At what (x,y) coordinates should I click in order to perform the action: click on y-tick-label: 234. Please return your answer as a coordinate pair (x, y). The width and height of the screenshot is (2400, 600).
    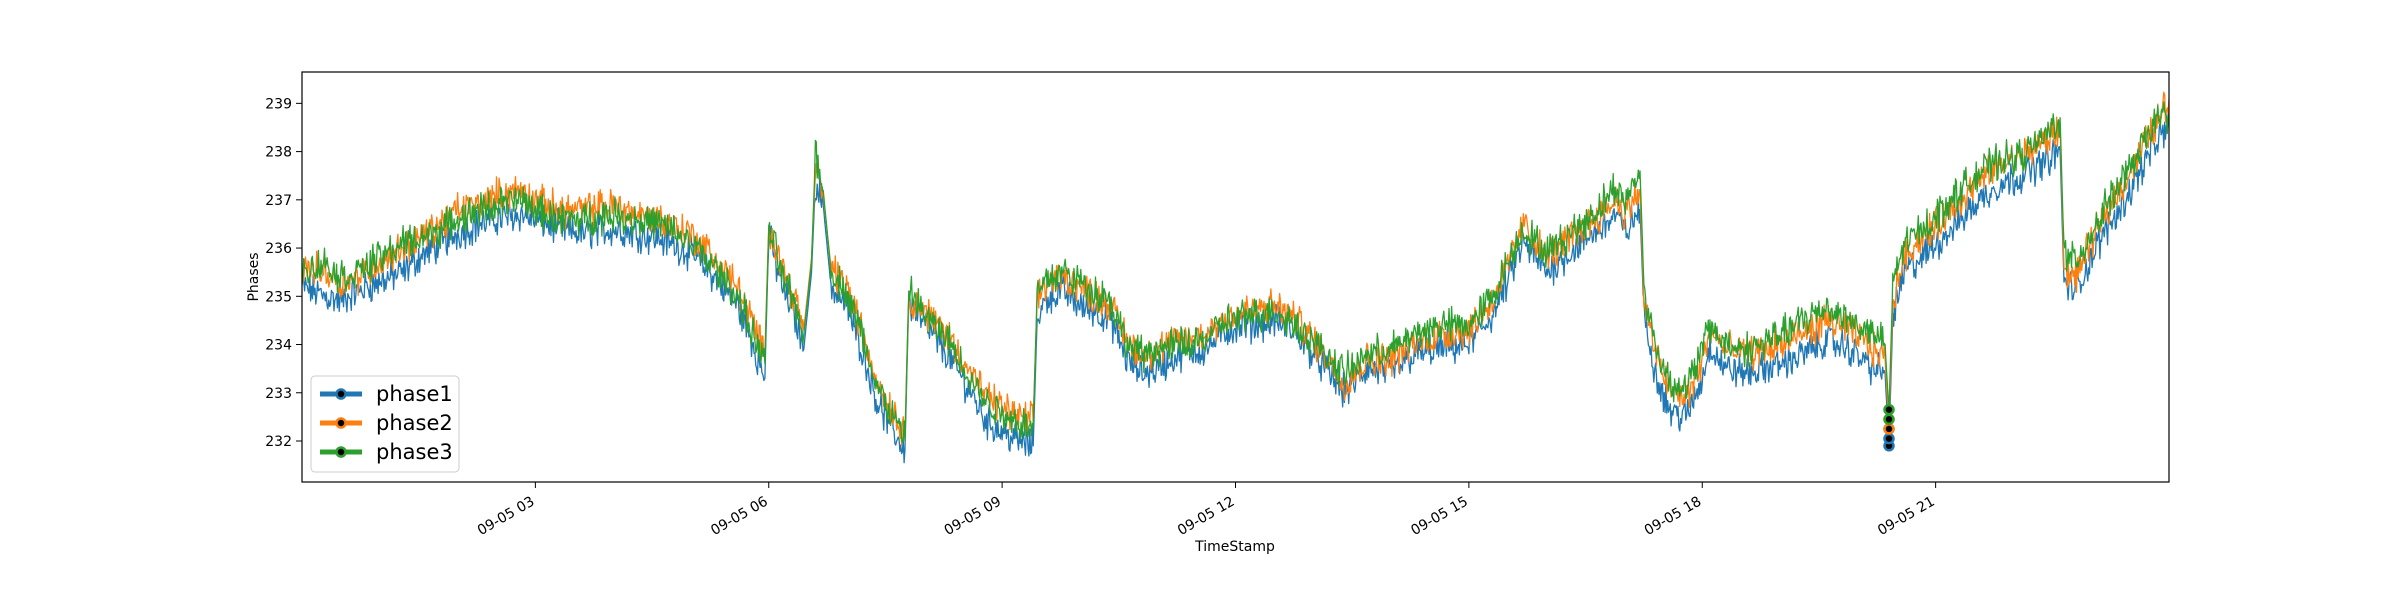
    Looking at the image, I should click on (278, 346).